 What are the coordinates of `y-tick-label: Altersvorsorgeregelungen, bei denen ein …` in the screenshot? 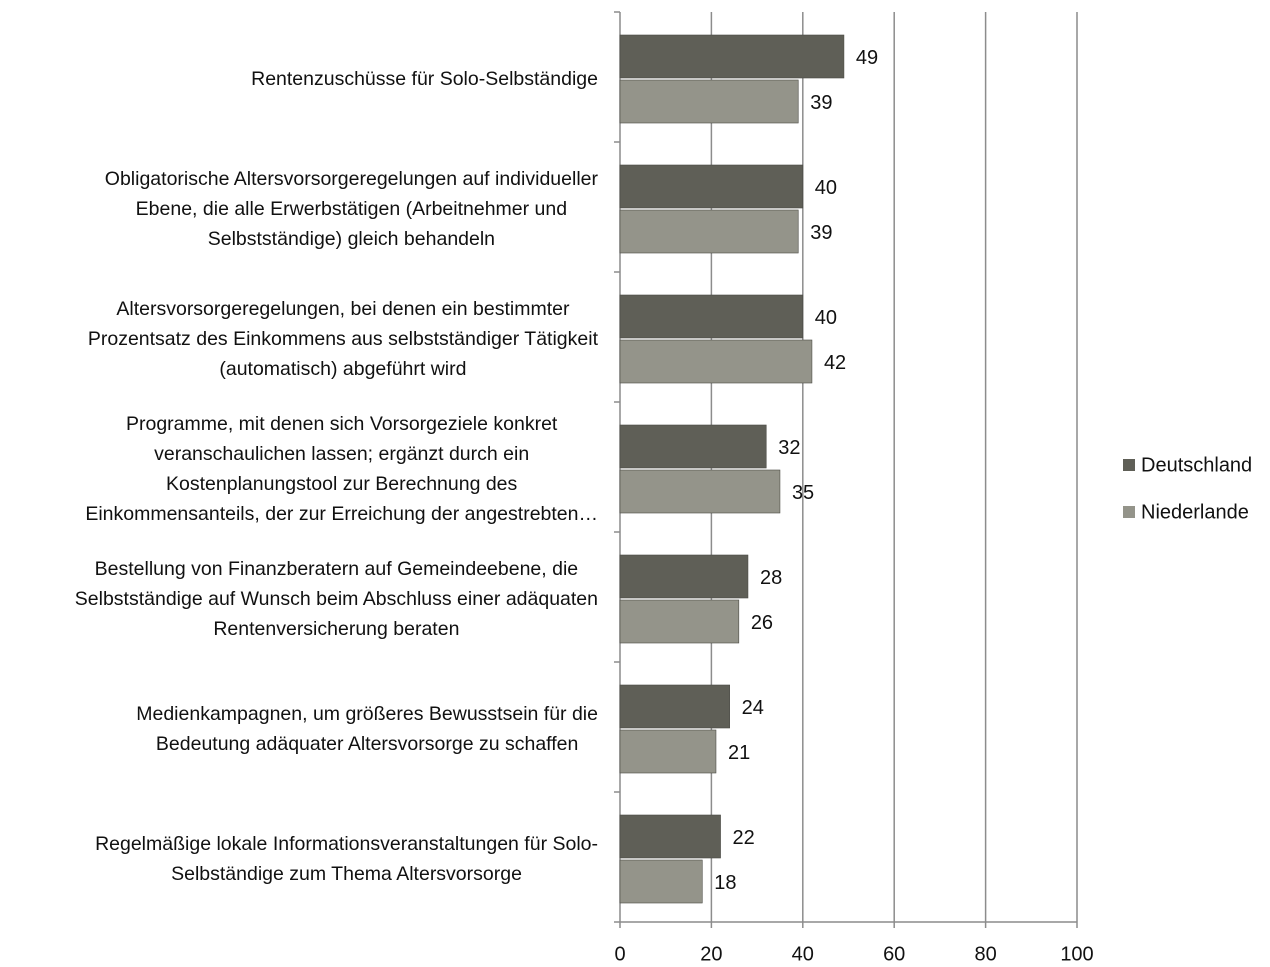 It's located at (342, 339).